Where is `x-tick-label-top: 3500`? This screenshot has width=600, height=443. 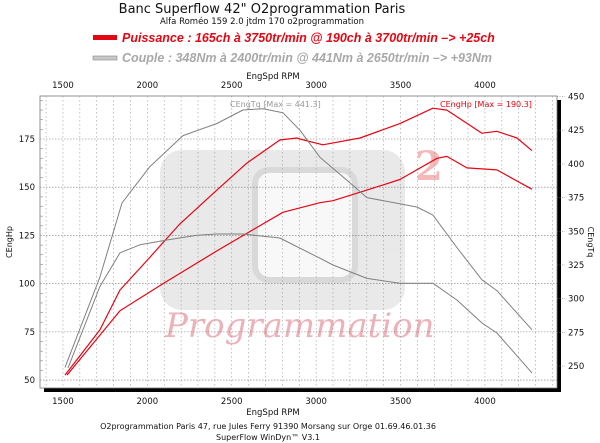
x-tick-label-top: 3500 is located at coordinates (401, 86).